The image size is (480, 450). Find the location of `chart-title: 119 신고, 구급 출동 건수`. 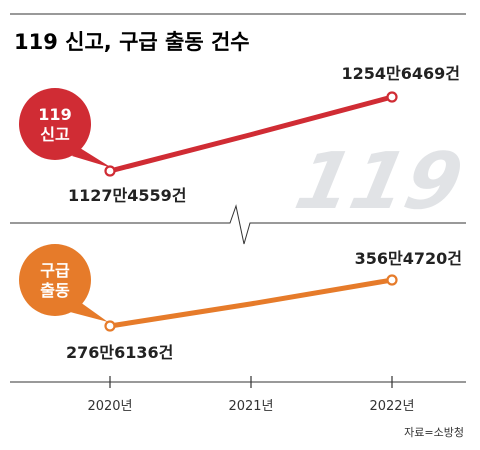

chart-title: 119 신고, 구급 출동 건수 is located at coordinates (132, 42).